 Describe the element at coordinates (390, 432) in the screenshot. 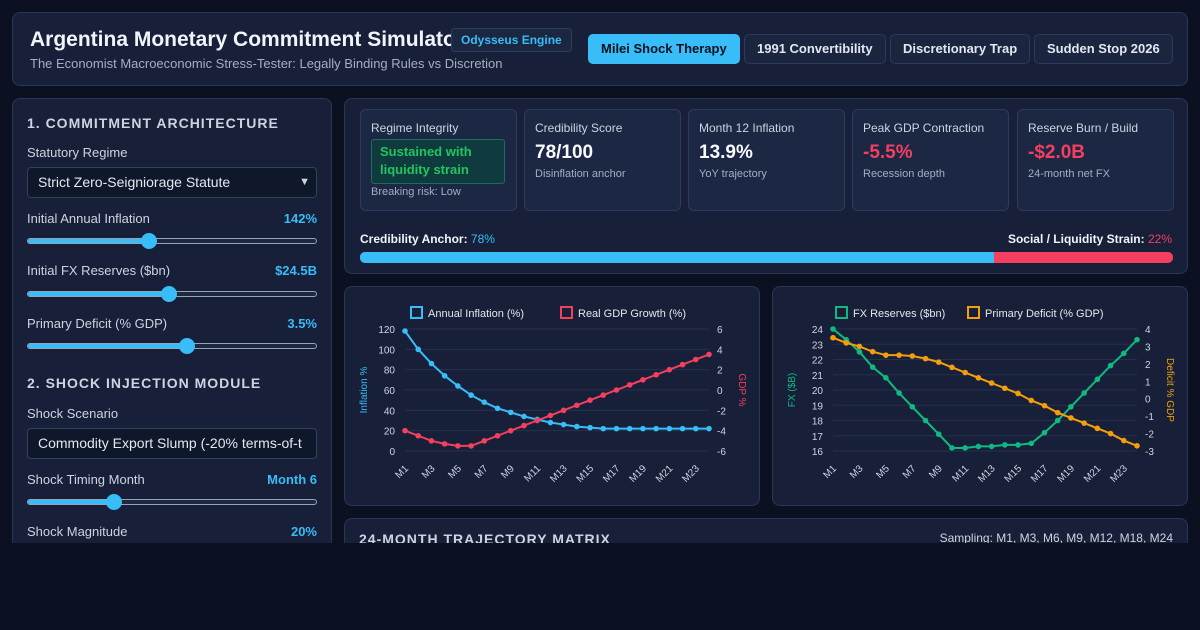

I see `y-tick-label: 20` at that location.